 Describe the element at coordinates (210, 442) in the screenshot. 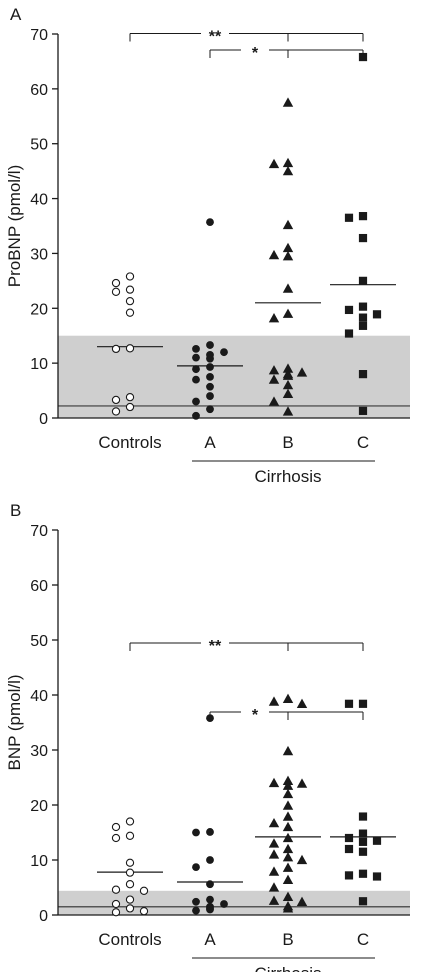

I see `category-label: A` at that location.